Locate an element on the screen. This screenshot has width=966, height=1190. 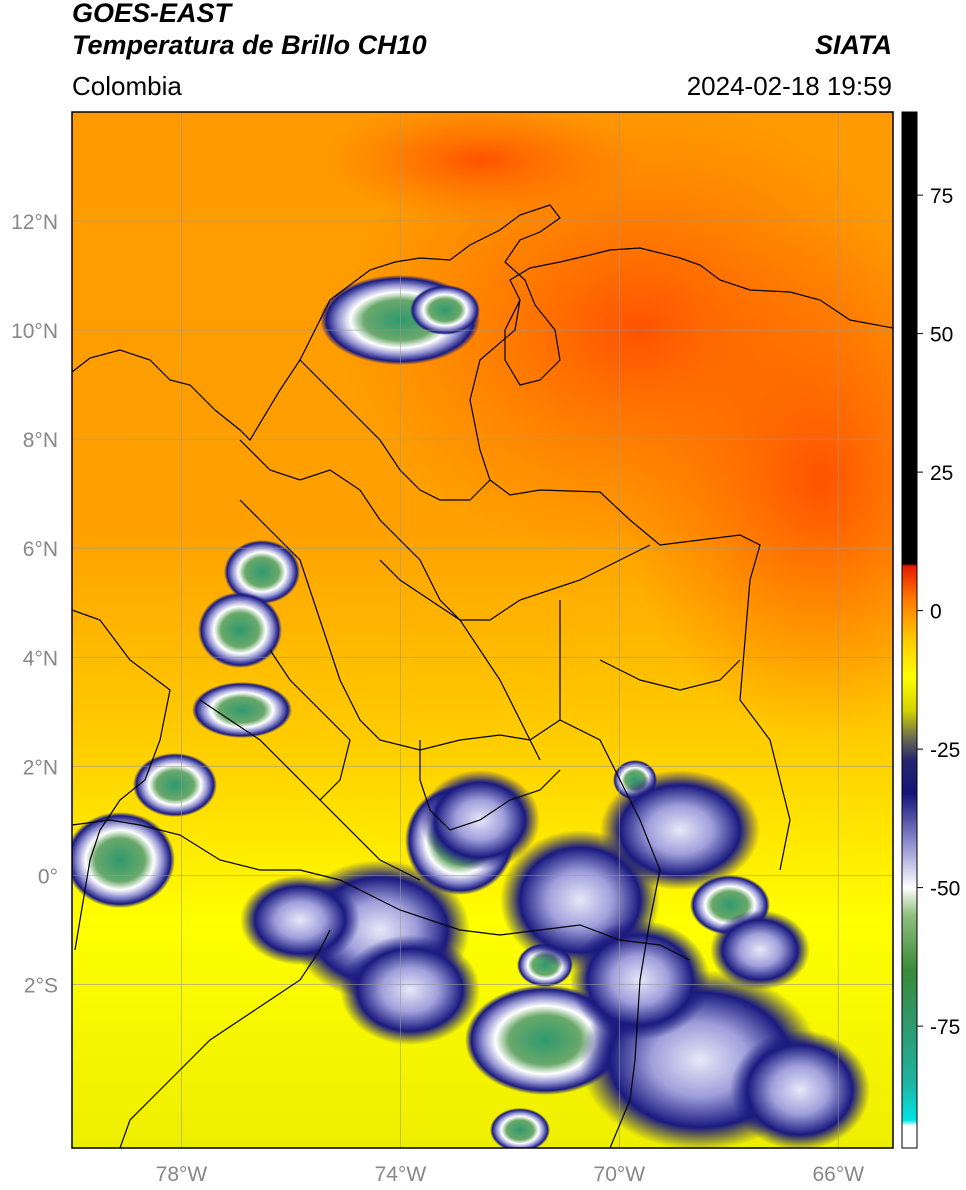
colorbar-tick-label: 0 is located at coordinates (936, 612).